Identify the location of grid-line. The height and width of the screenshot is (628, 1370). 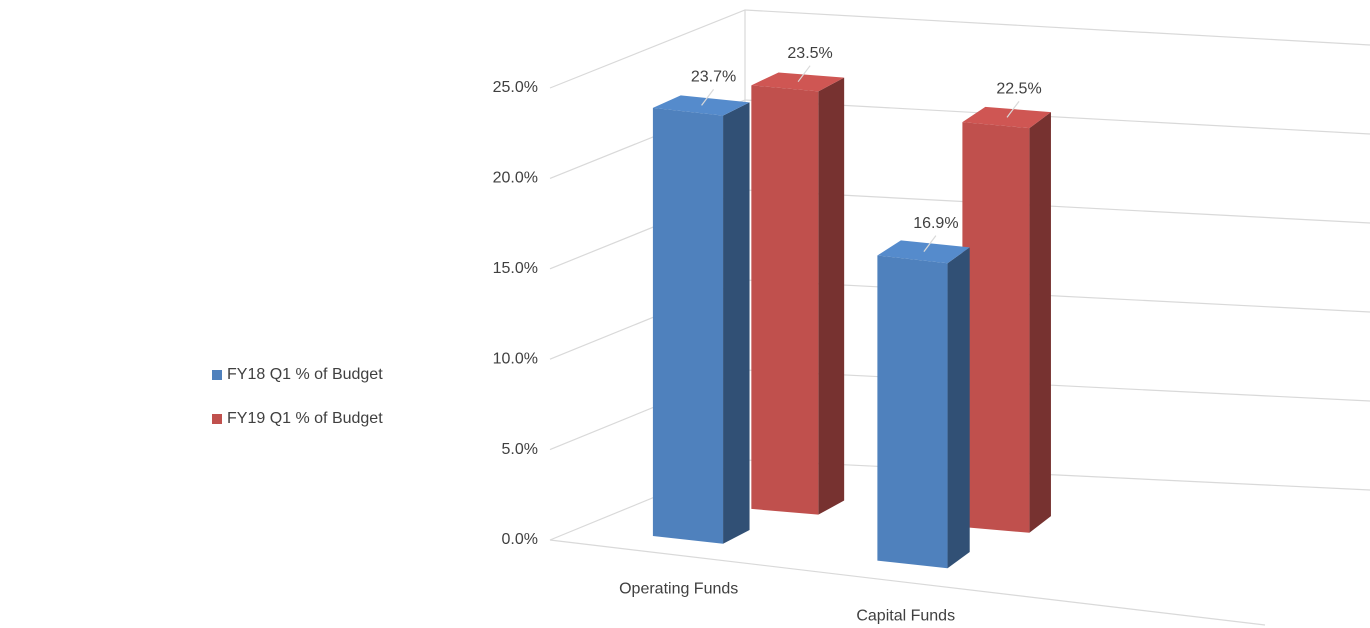
(959, 49).